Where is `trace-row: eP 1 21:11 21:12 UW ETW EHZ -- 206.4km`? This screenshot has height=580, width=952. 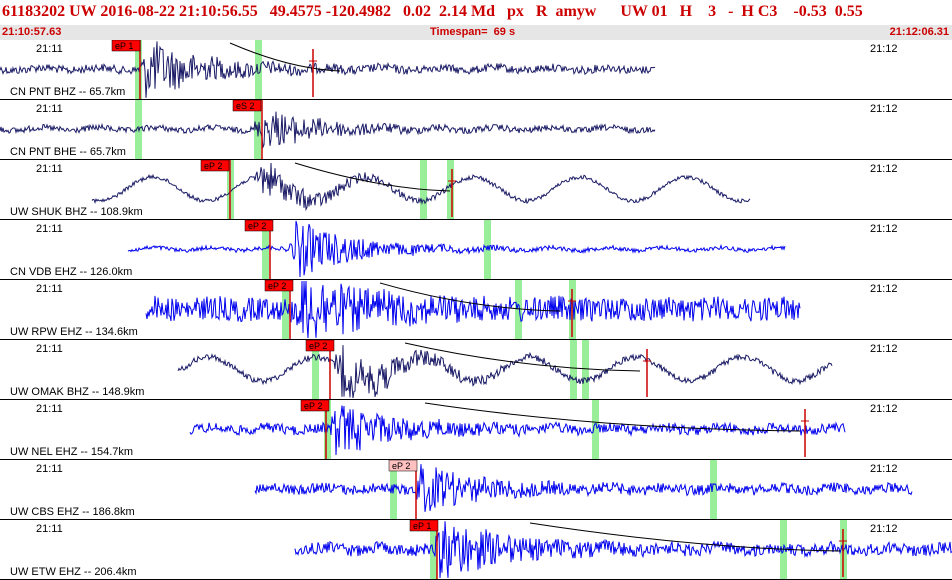
trace-row: eP 1 21:11 21:12 UW ETW EHZ -- 206.4km is located at coordinates (476, 549).